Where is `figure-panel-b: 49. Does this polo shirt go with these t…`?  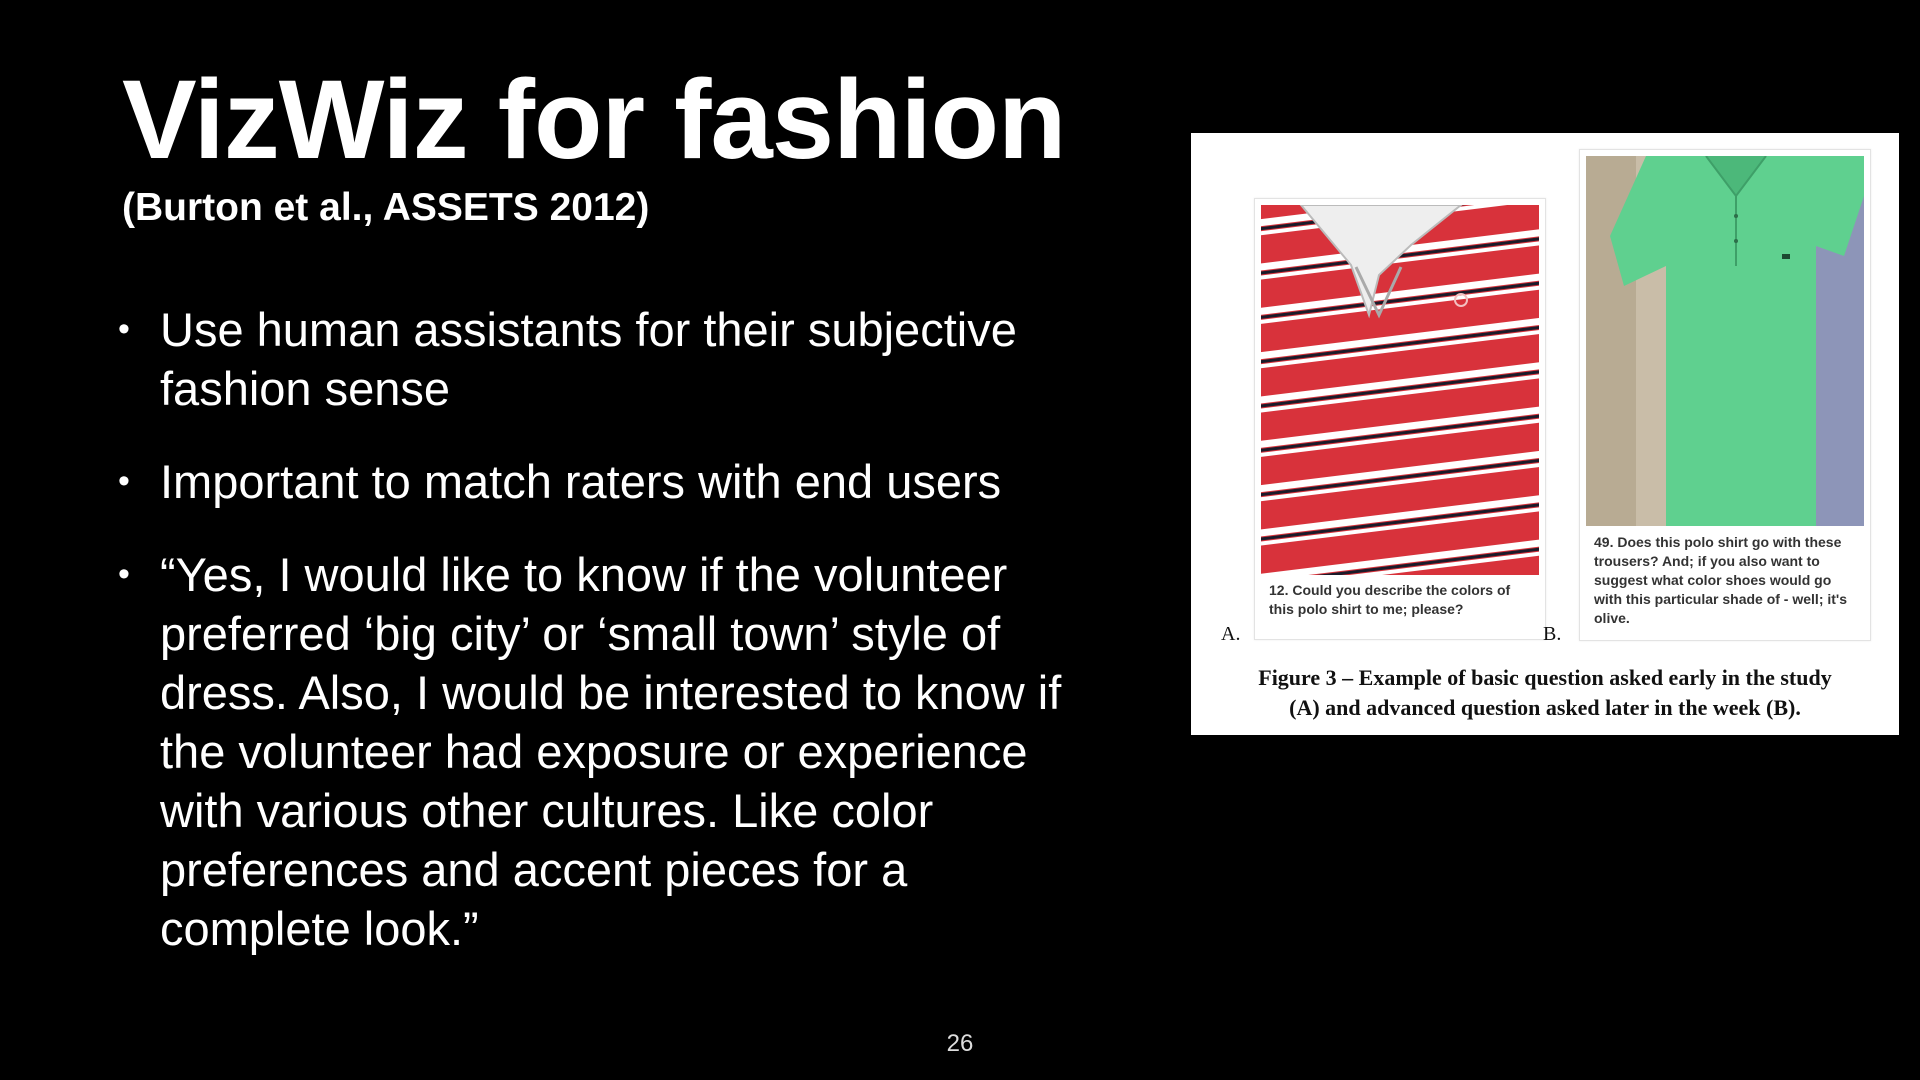
figure-panel-b: 49. Does this polo shirt go with these t… is located at coordinates (1725, 395).